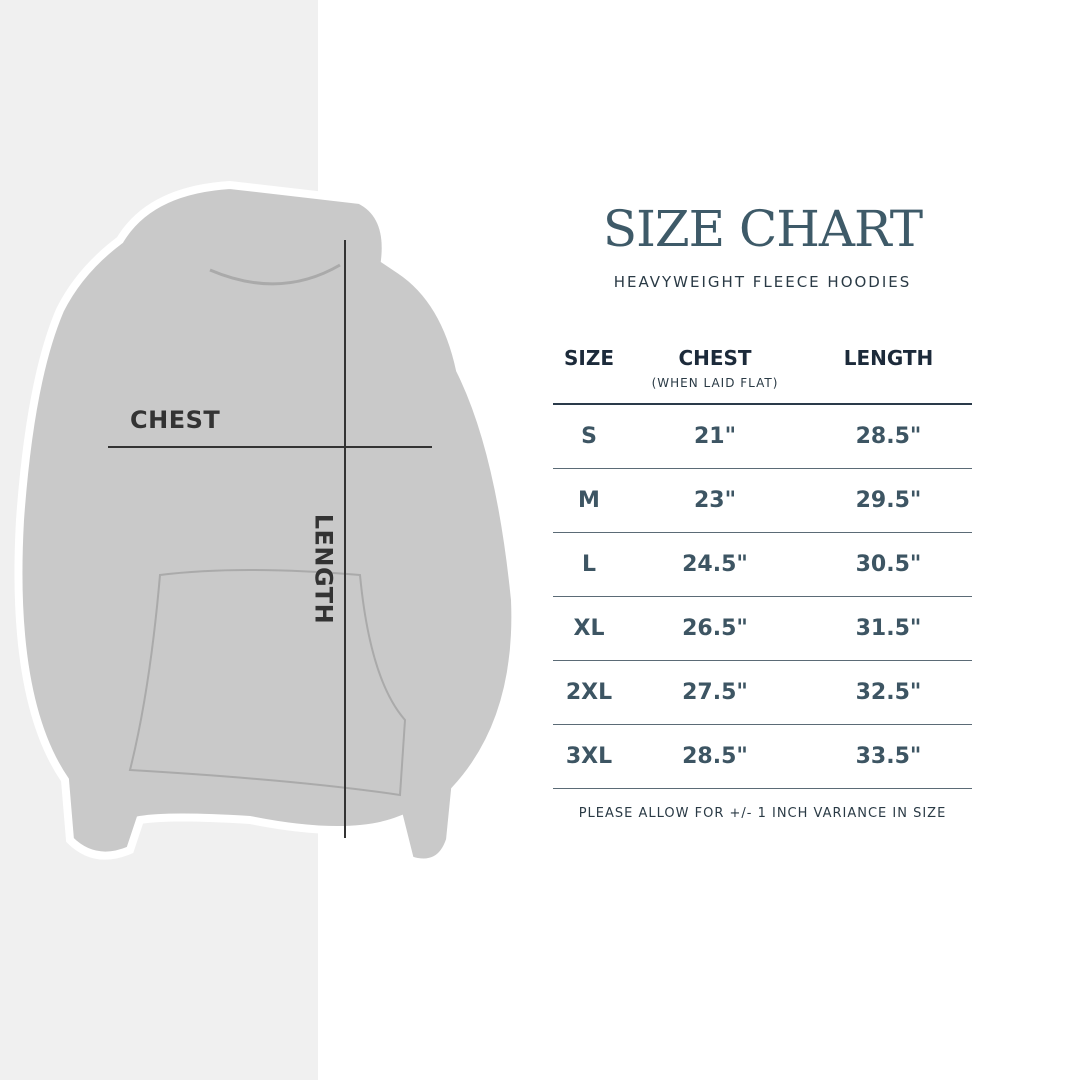  I want to click on chest-sublabel: (WHEN LAID FLAT), so click(715, 383).